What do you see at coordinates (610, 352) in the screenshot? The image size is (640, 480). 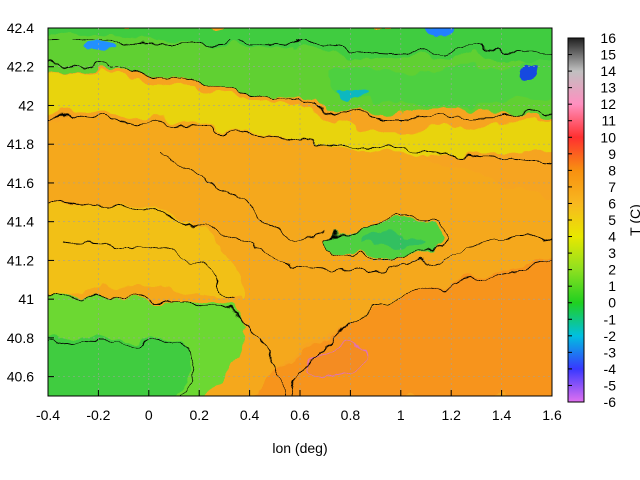 I see `colorbar-tick-label: -3` at bounding box center [610, 352].